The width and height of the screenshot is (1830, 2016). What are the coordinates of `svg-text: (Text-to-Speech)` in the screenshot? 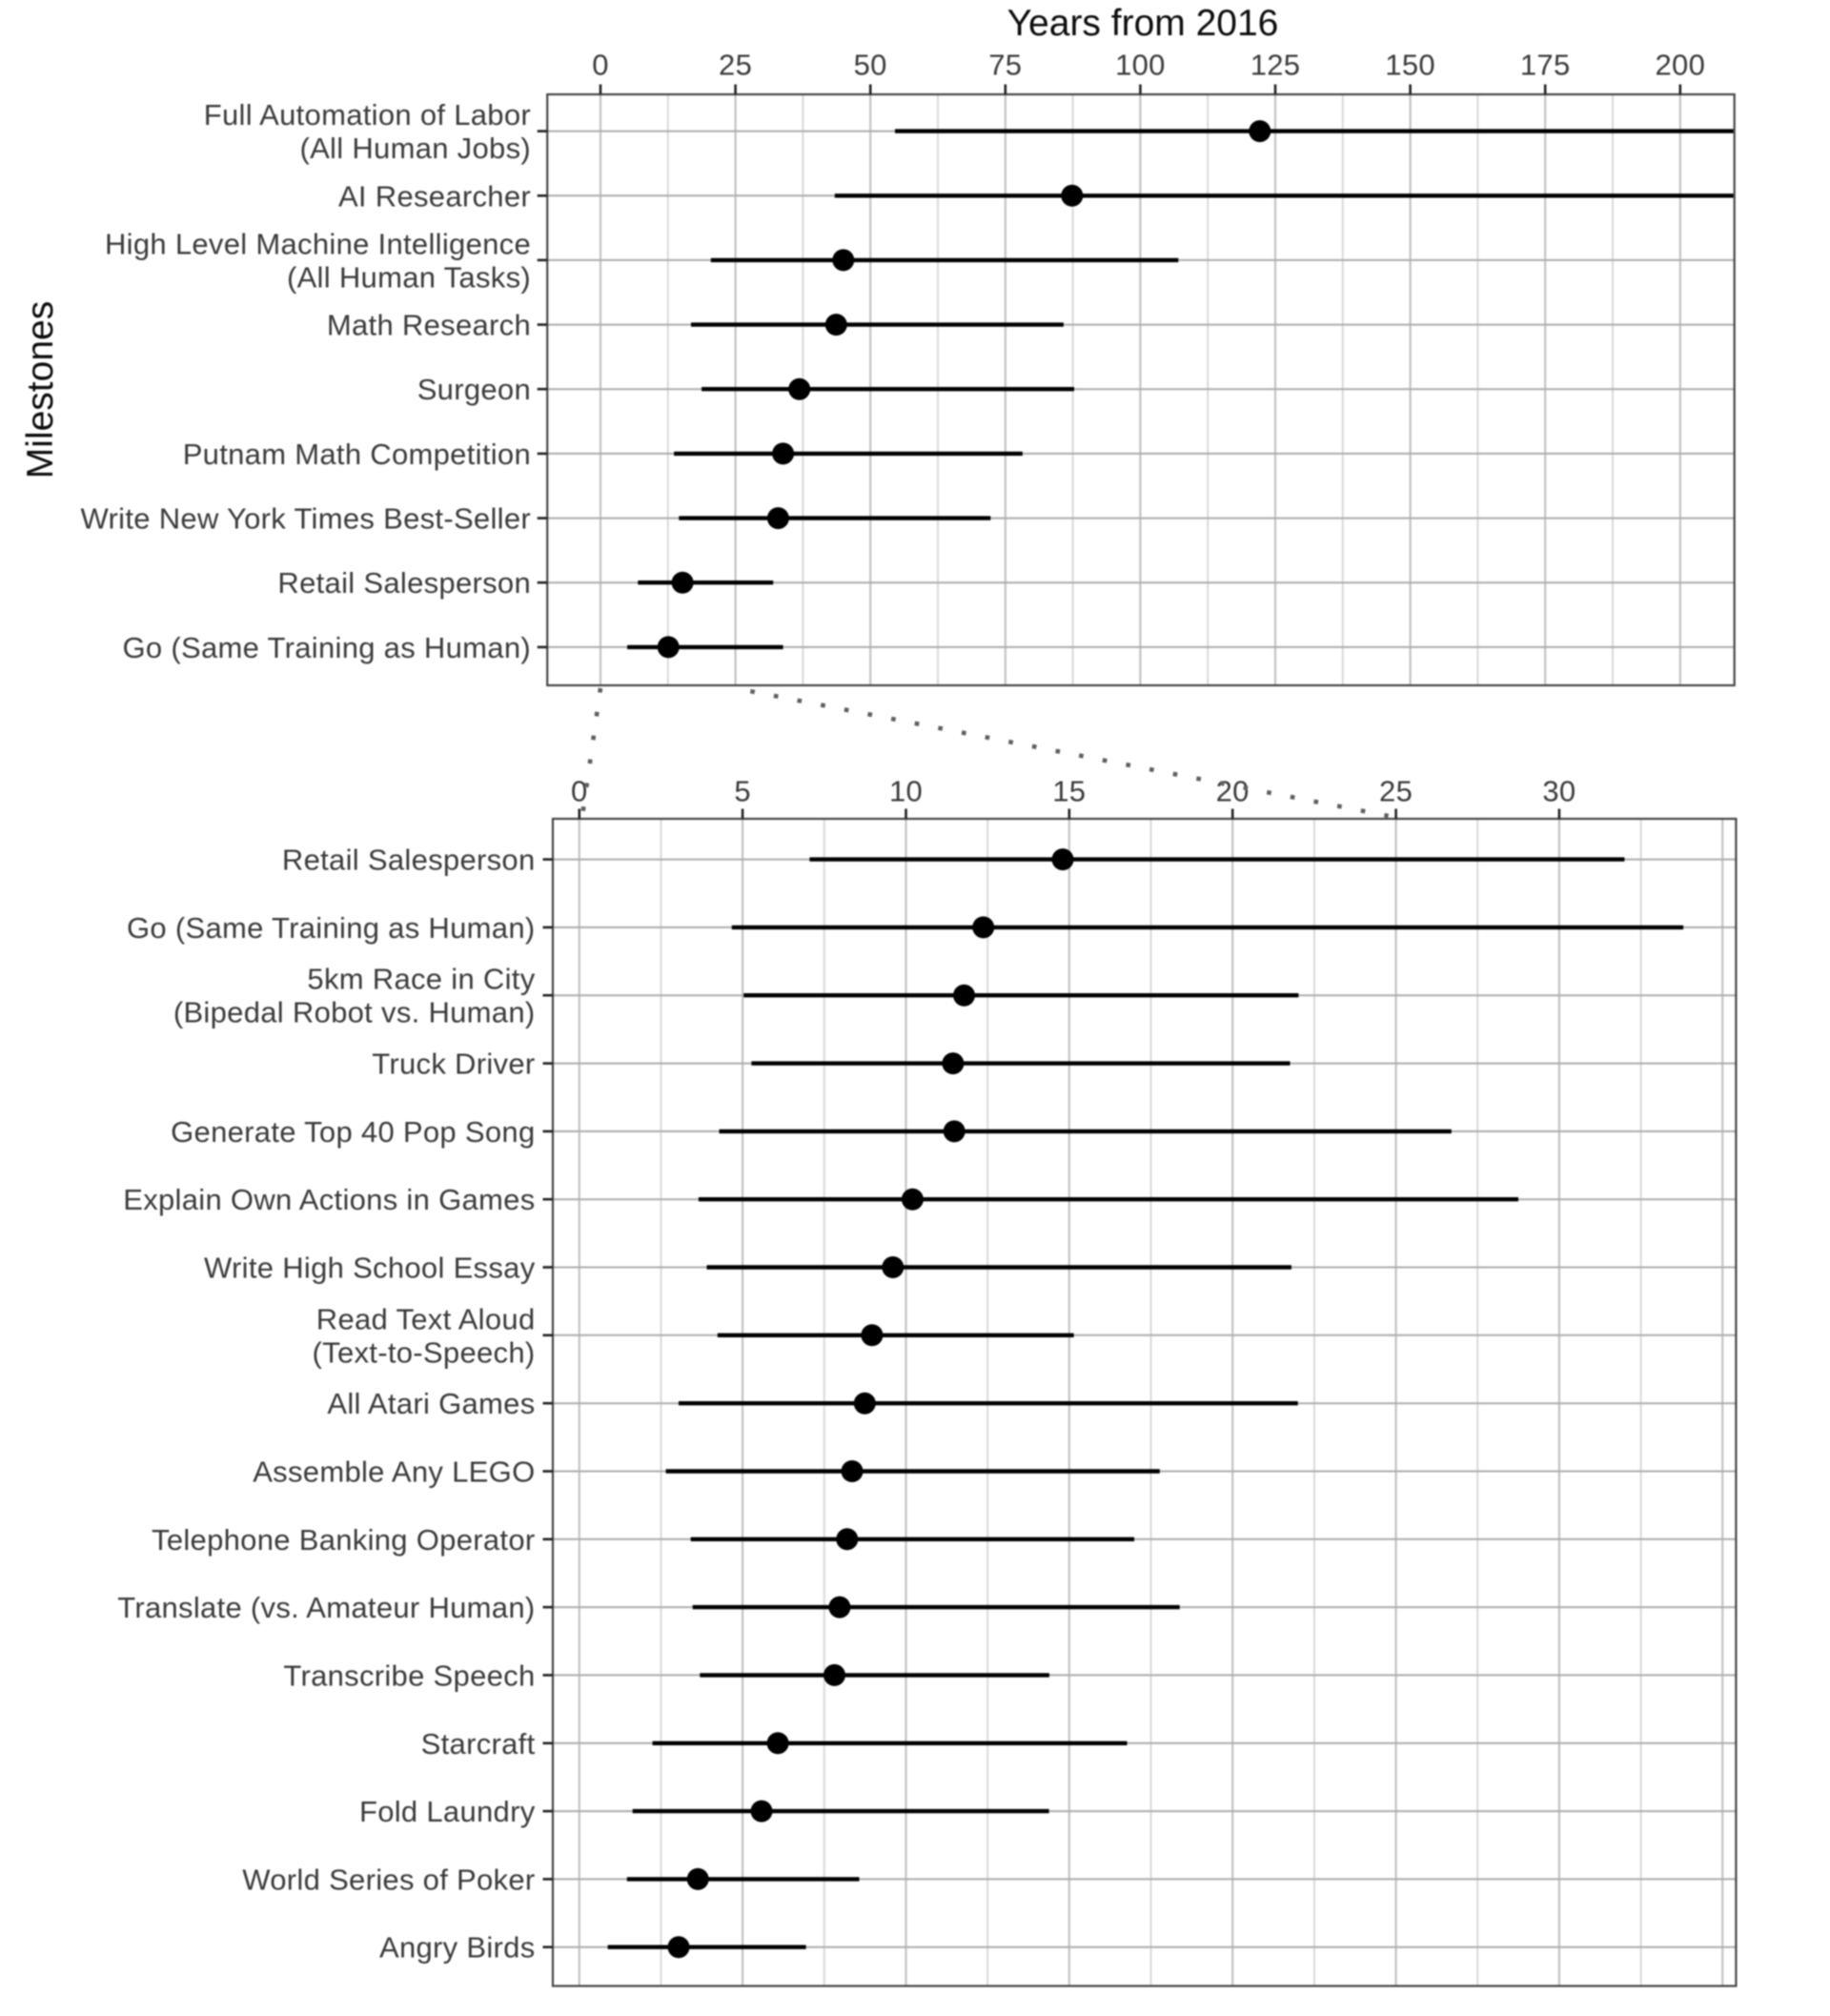 It's located at (425, 1352).